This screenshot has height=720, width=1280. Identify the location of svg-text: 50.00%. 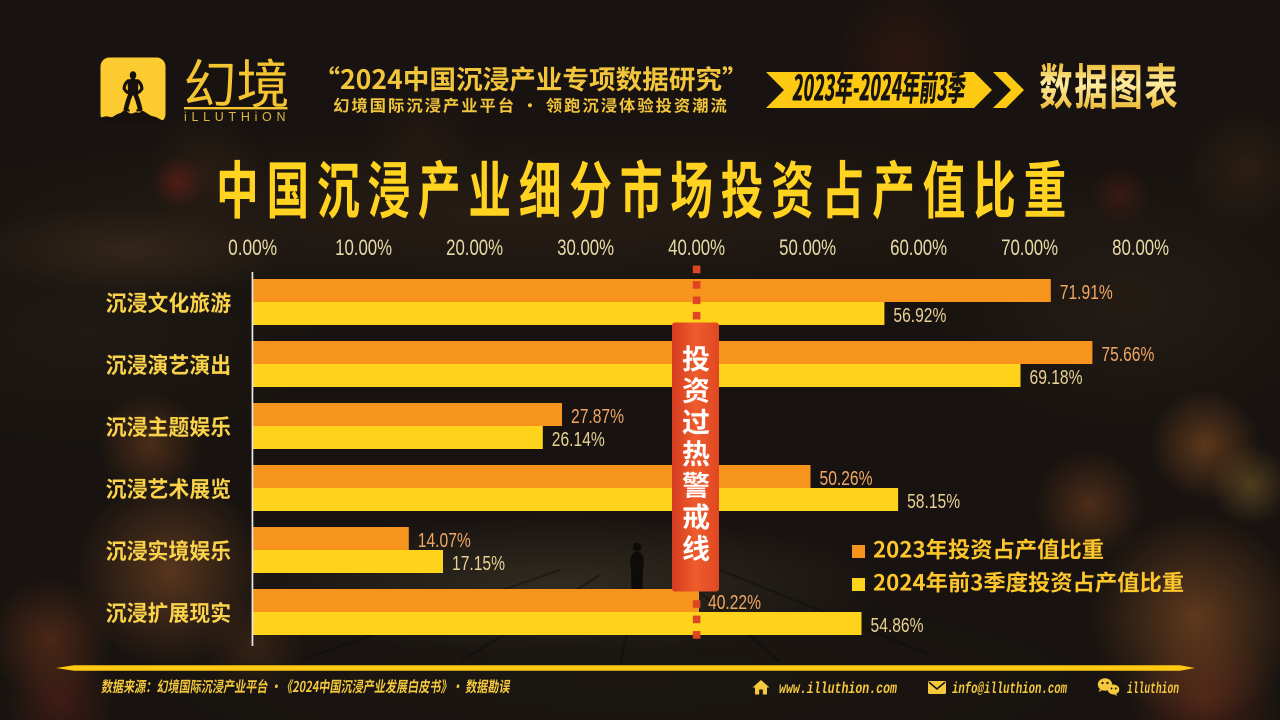
(807, 247).